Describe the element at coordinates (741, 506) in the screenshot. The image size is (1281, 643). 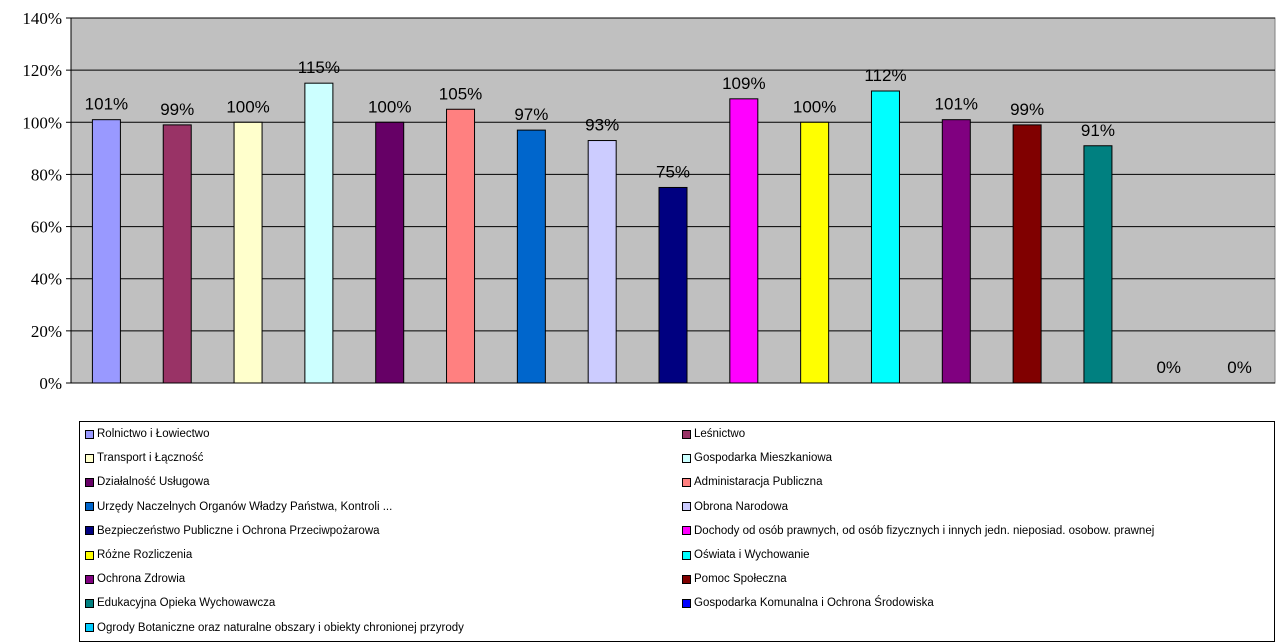
I see `legend-label: Obrona Narodowa` at that location.